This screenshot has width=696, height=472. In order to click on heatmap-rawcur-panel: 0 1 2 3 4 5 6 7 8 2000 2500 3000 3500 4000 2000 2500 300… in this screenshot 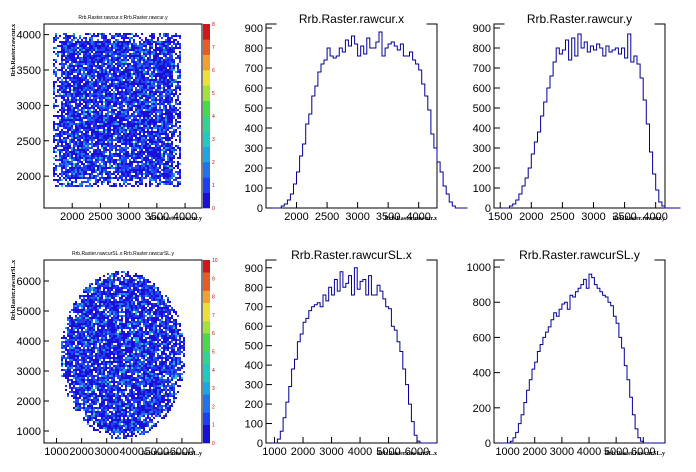, I will do `click(113, 117)`.